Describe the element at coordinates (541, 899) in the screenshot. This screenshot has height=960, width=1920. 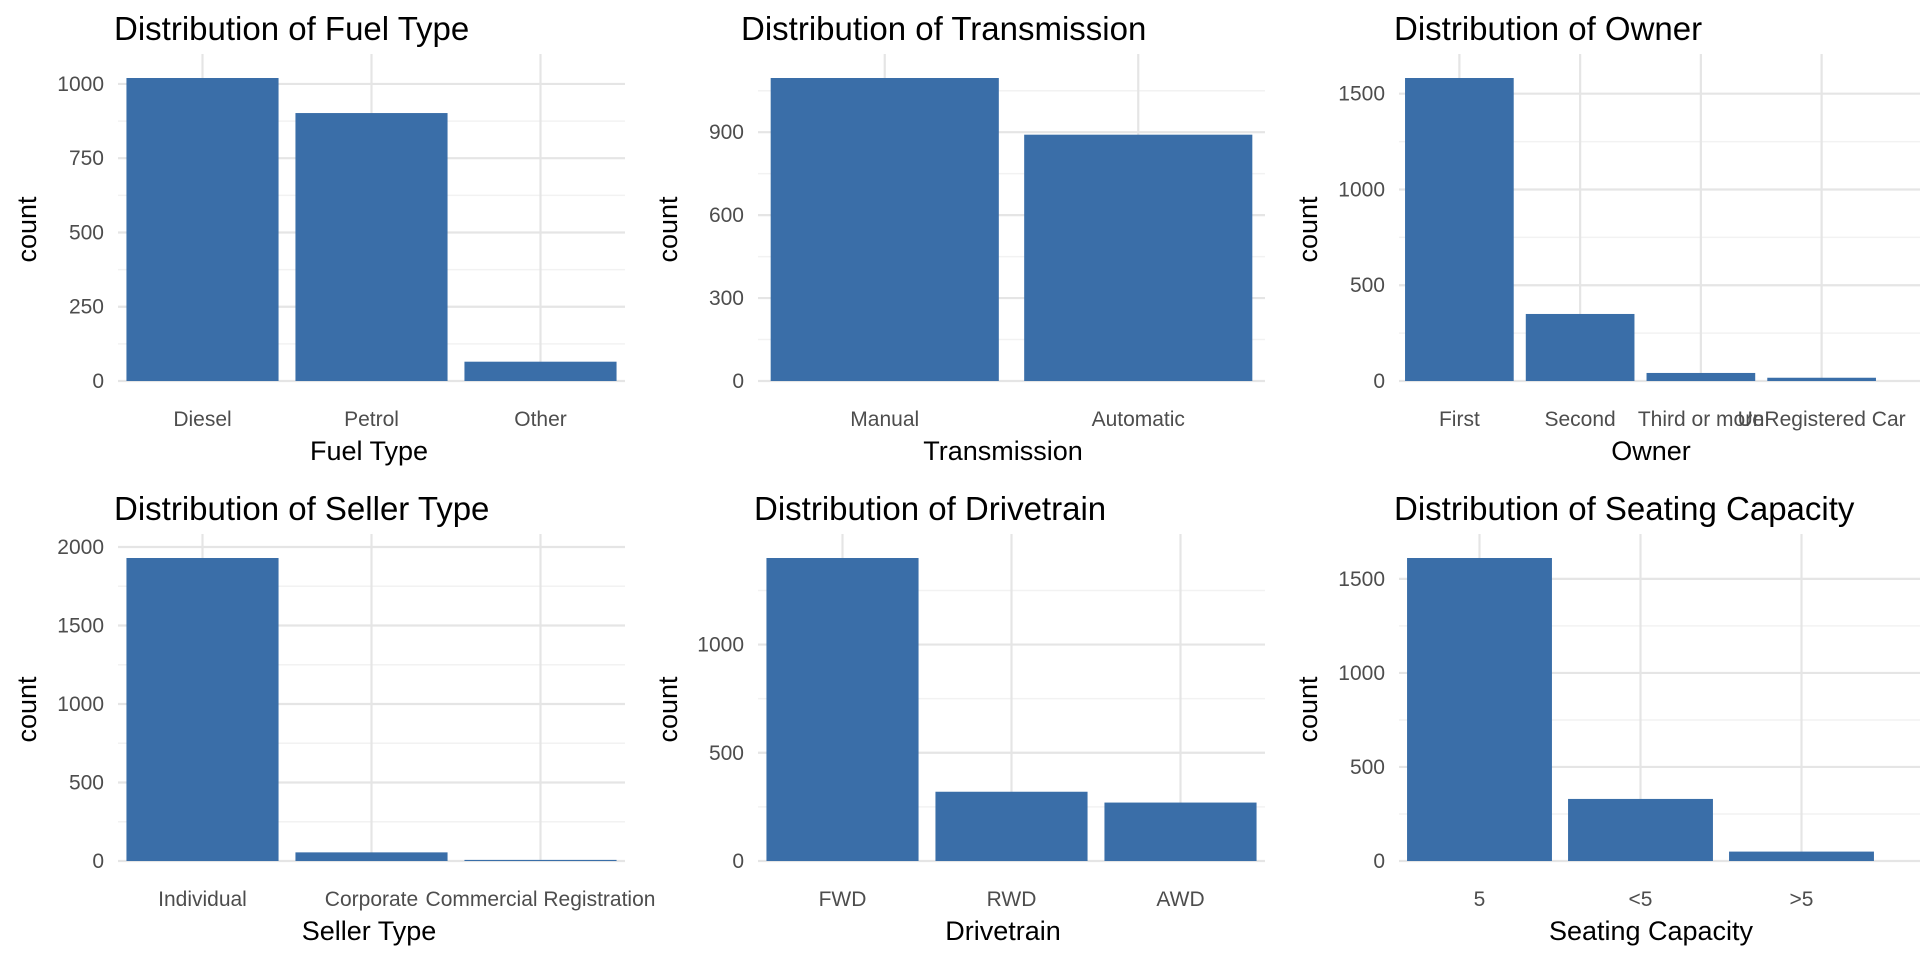
I see `x-tick-label: Commercial Registration` at that location.